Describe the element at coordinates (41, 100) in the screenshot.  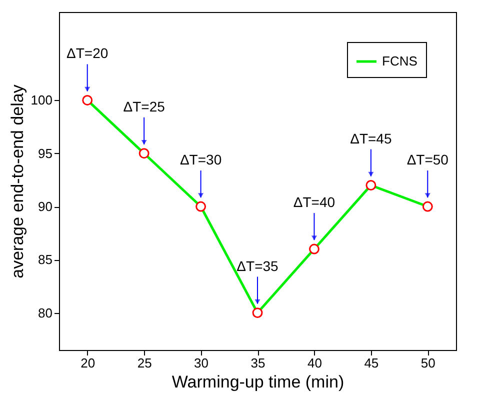
I see `y-tick-label: 100` at that location.